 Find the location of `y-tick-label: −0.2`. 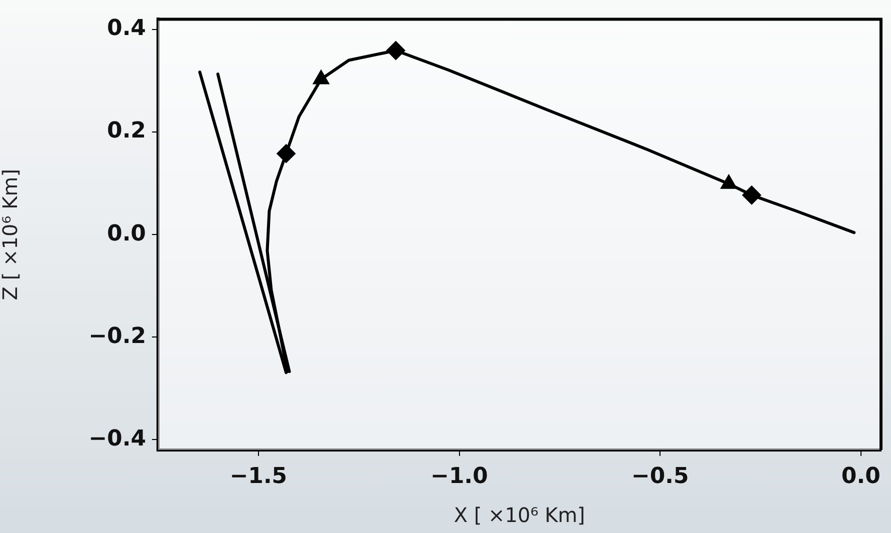

y-tick-label: −0.2 is located at coordinates (117, 336).